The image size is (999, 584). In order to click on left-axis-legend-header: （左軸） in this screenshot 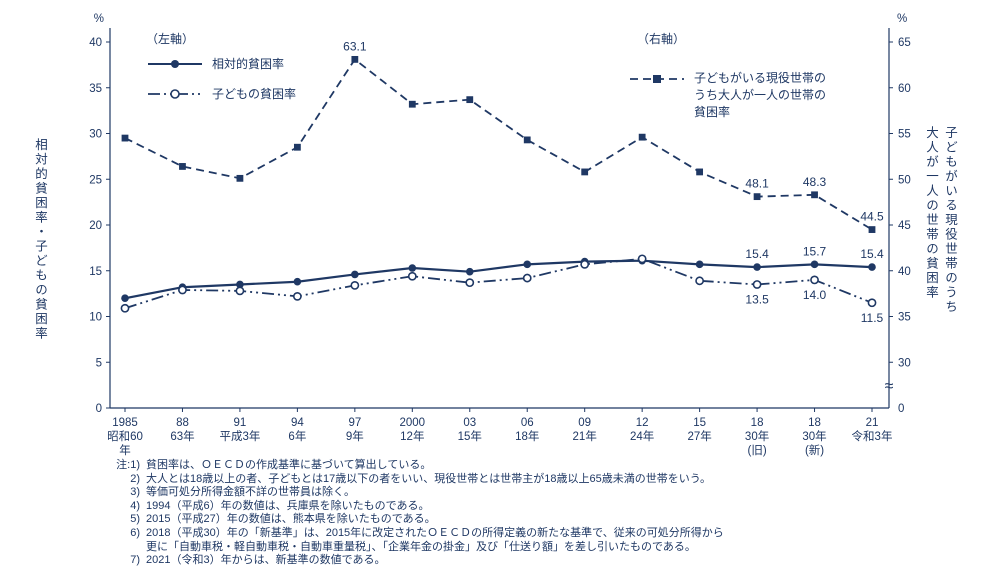, I will do `click(170, 39)`.